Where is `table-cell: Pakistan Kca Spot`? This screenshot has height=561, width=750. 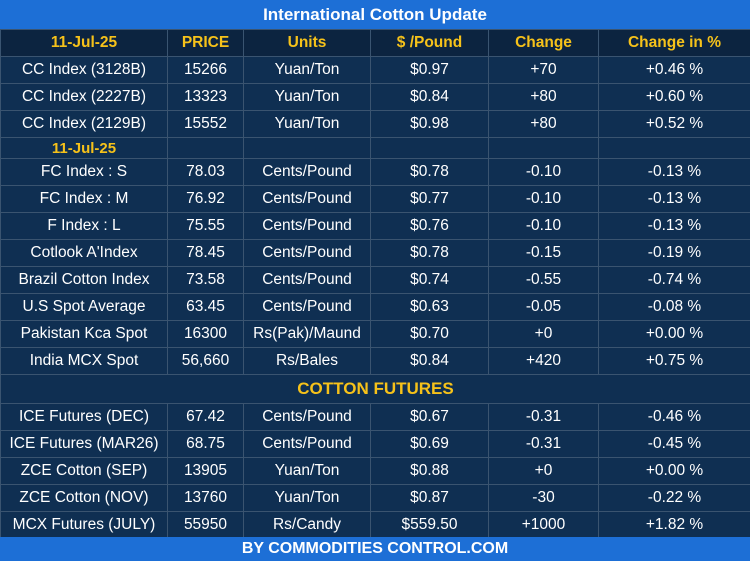 table-cell: Pakistan Kca Spot is located at coordinates (84, 334).